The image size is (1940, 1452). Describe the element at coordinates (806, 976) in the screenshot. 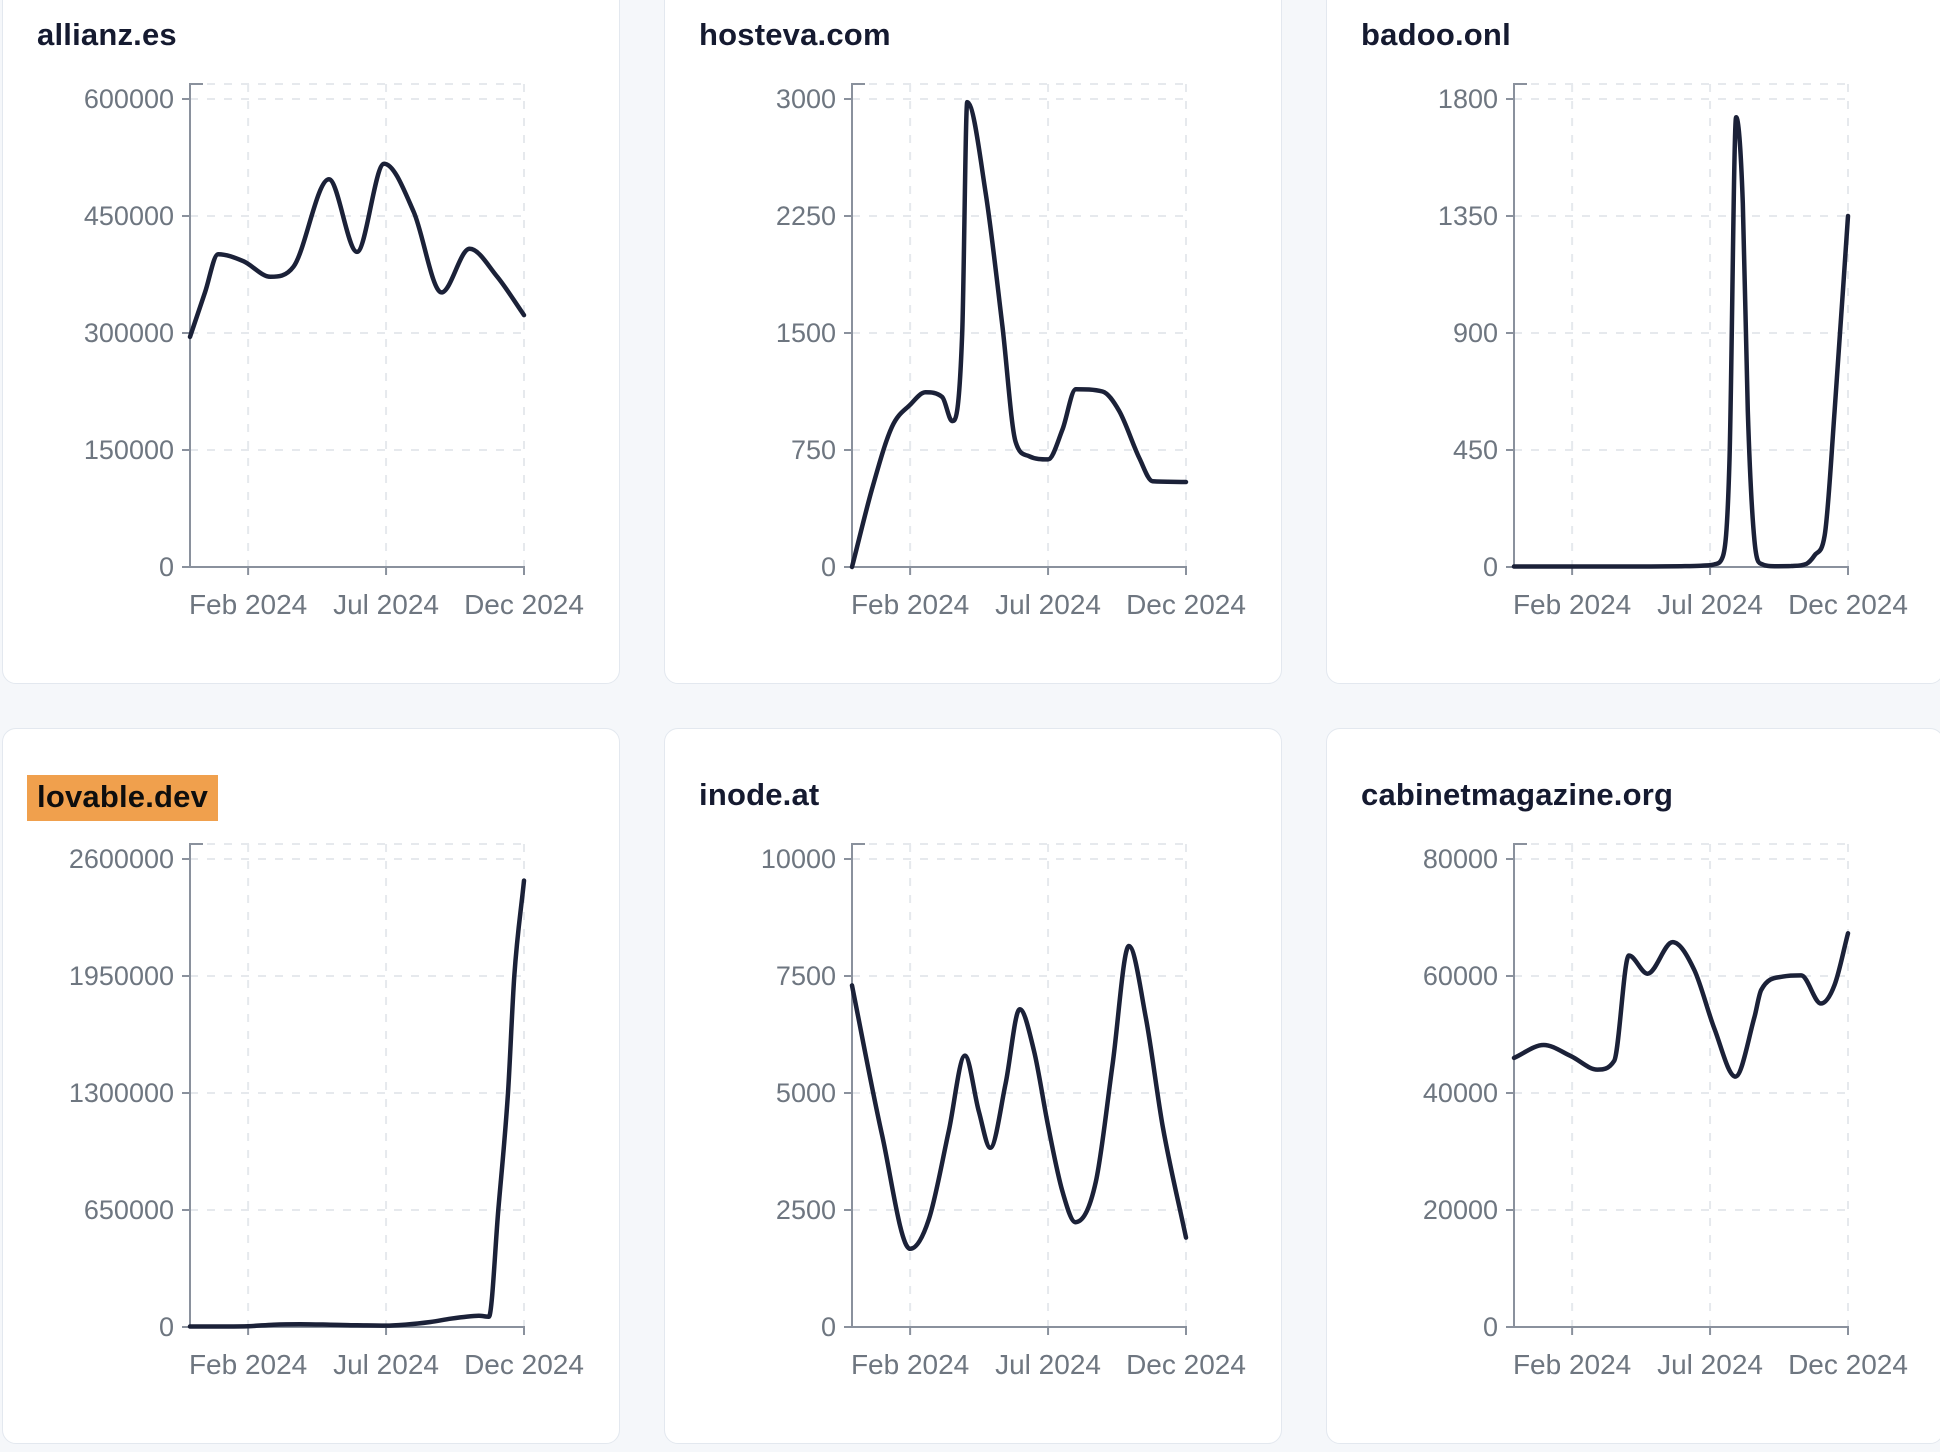

I see `y-tick-label: 7500` at that location.